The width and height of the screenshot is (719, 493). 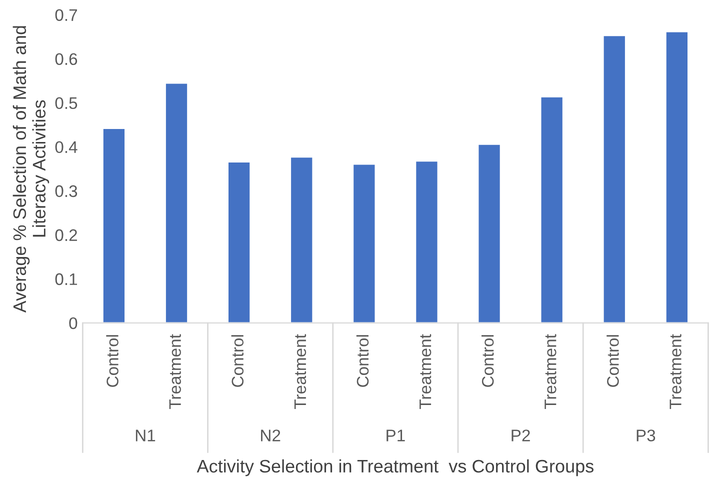 What do you see at coordinates (73, 323) in the screenshot?
I see `y-tick-label: 0` at bounding box center [73, 323].